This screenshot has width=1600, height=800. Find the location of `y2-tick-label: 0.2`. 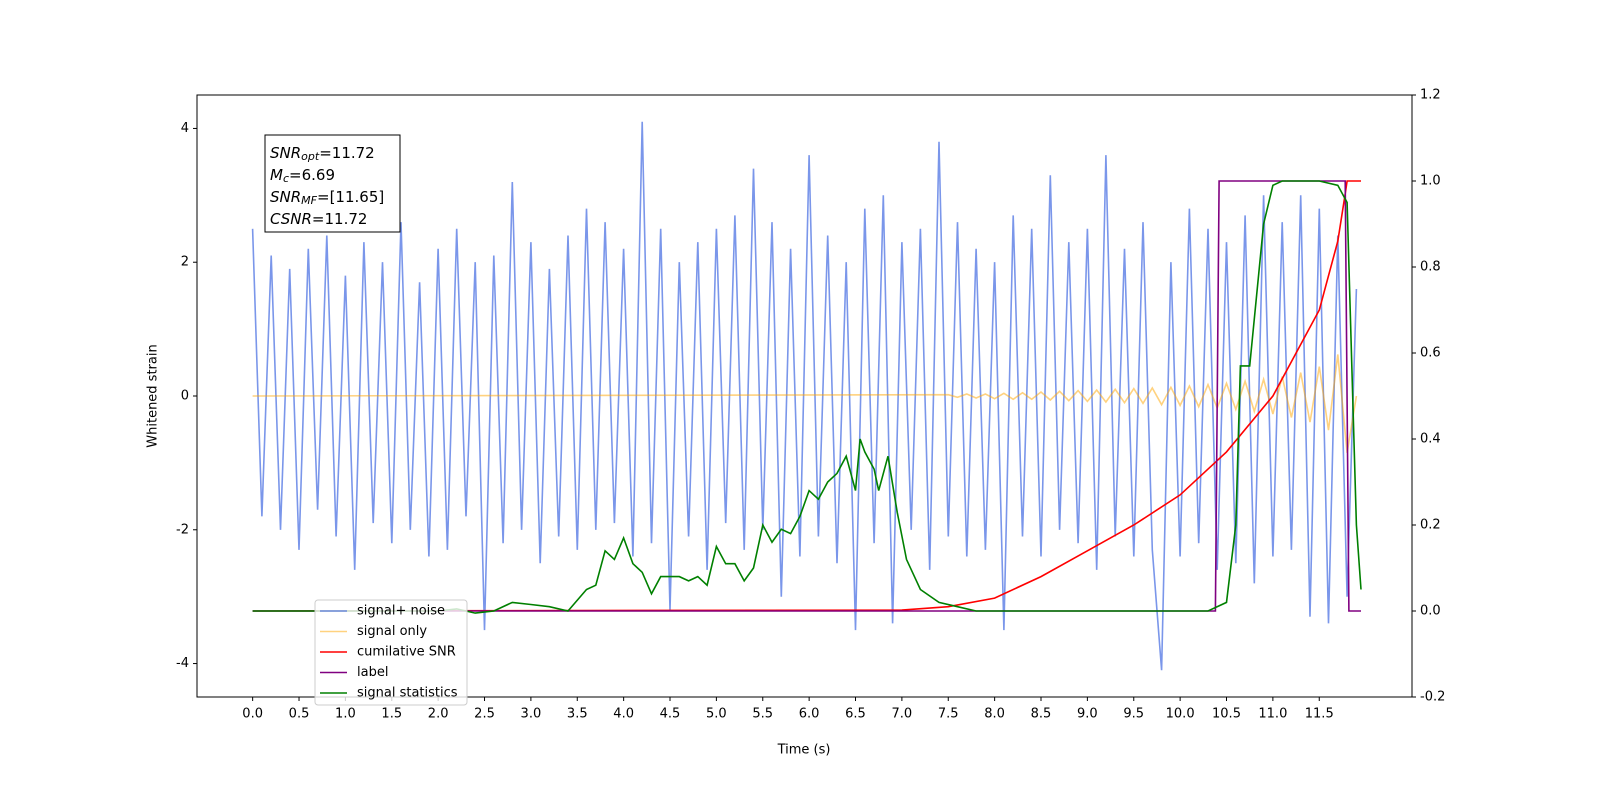

y2-tick-label: 0.2 is located at coordinates (1430, 525).